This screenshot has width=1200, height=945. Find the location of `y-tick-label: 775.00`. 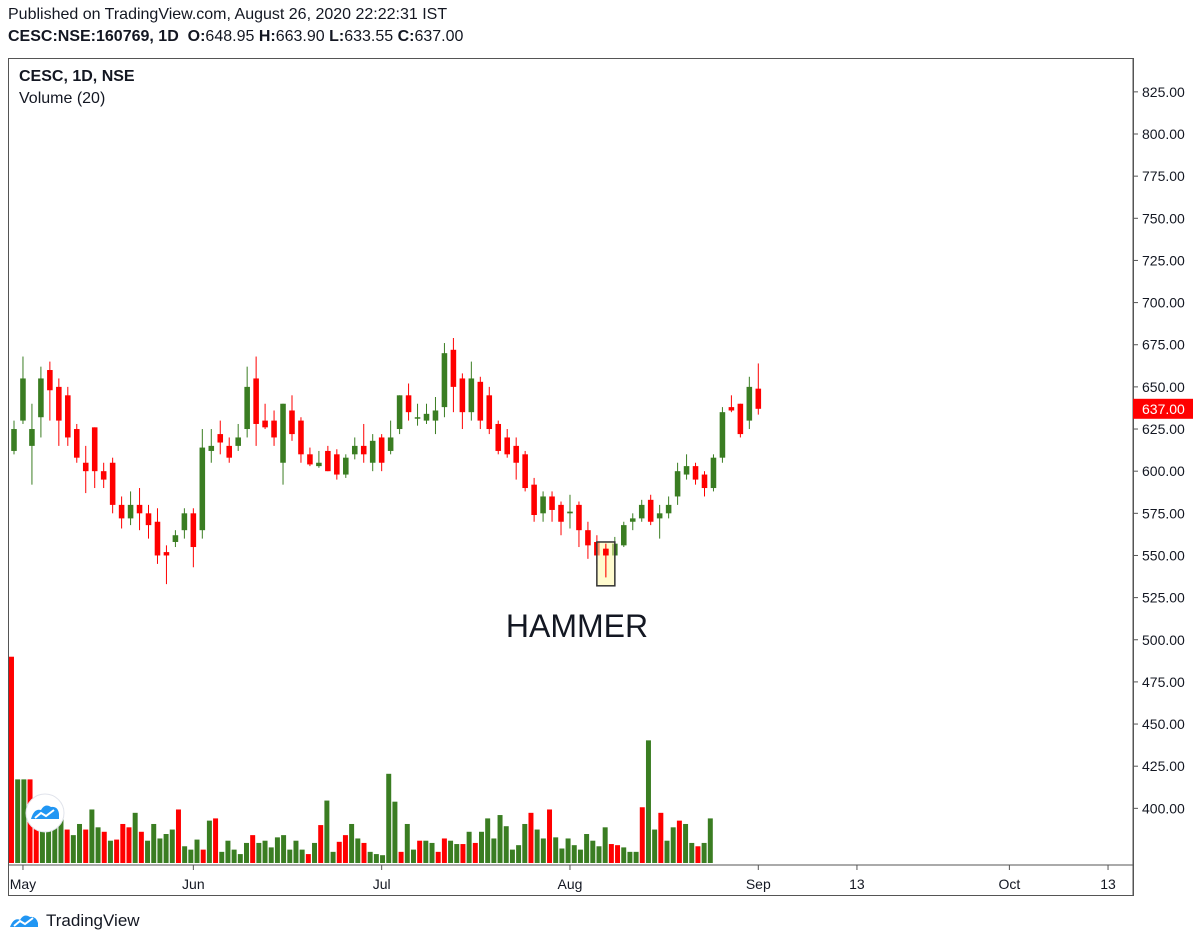

y-tick-label: 775.00 is located at coordinates (1163, 176).